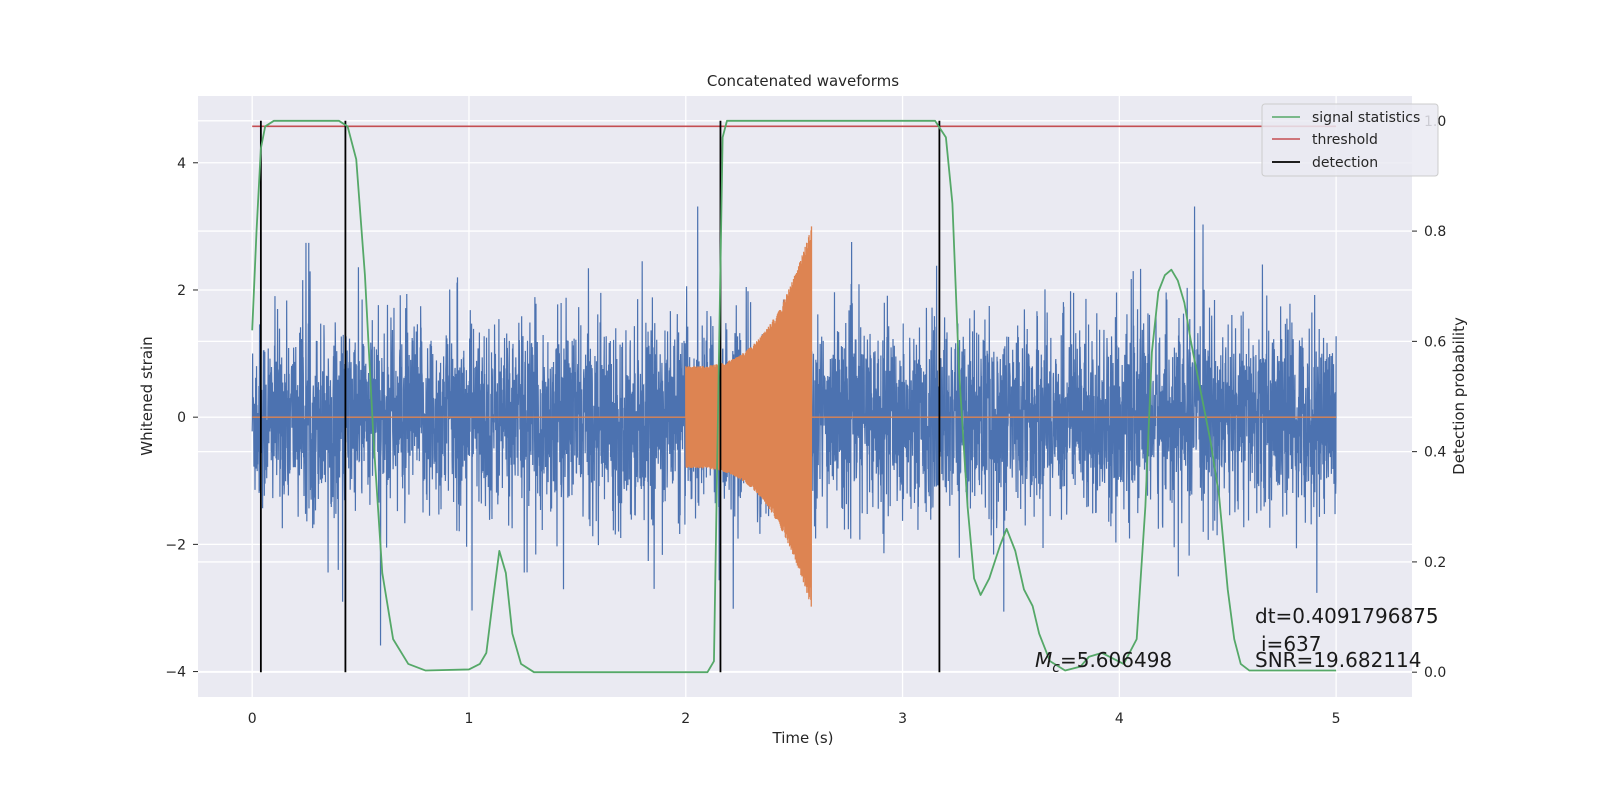 The image size is (1600, 800). Describe the element at coordinates (1435, 673) in the screenshot. I see `y-tick-label-right: 0.0` at that location.